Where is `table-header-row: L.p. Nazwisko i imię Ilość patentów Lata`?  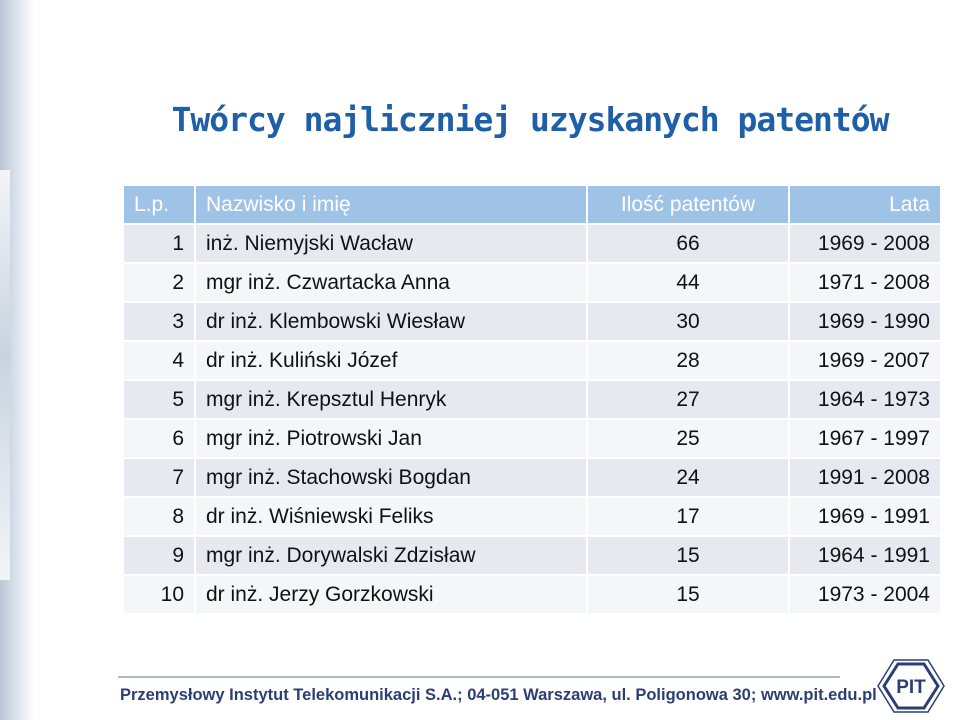
table-header-row: L.p. Nazwisko i imię Ilość patentów Lata is located at coordinates (533, 204).